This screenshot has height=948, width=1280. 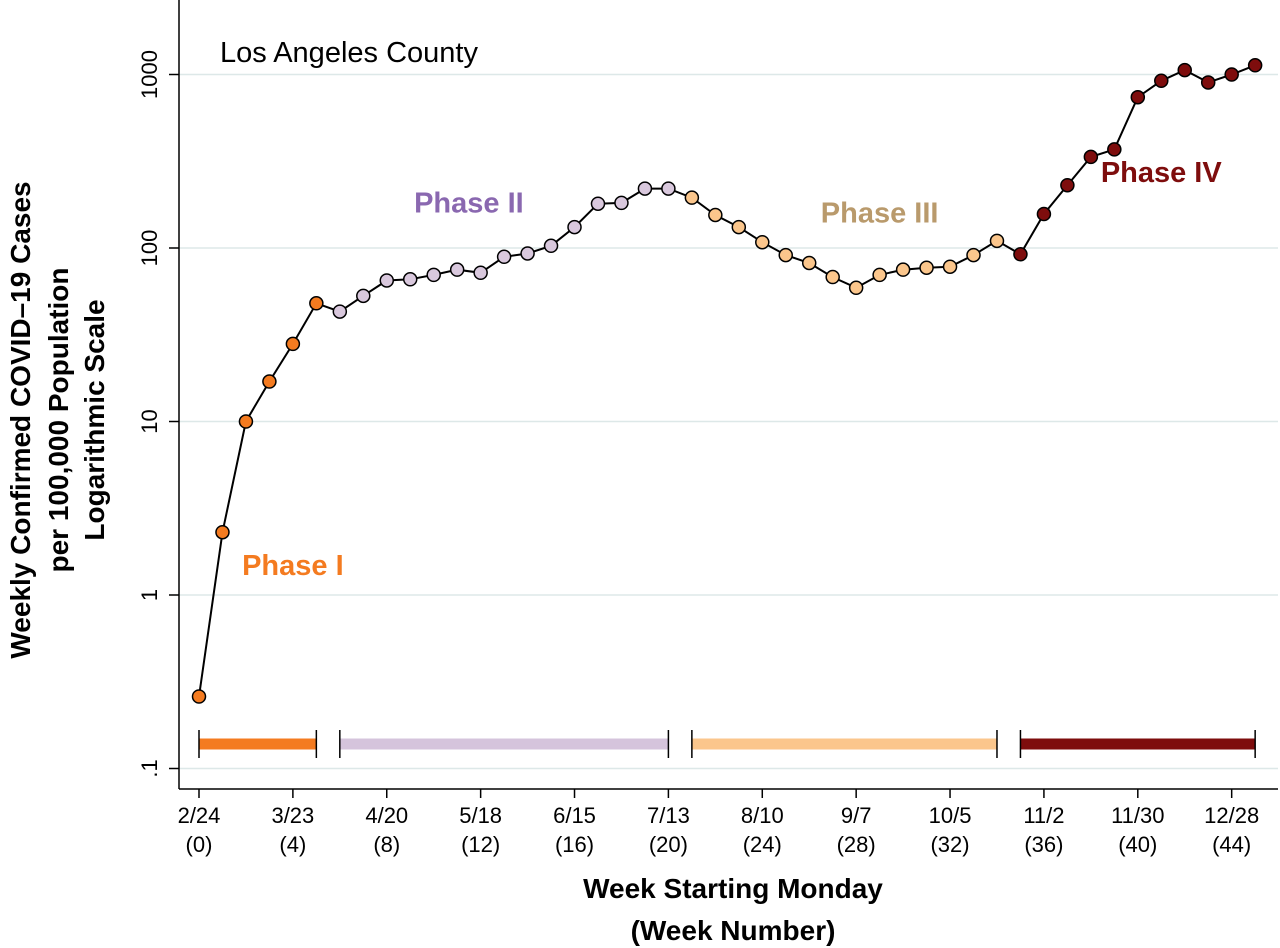 I want to click on x-tick-label-date: 10/5, so click(x=950, y=815).